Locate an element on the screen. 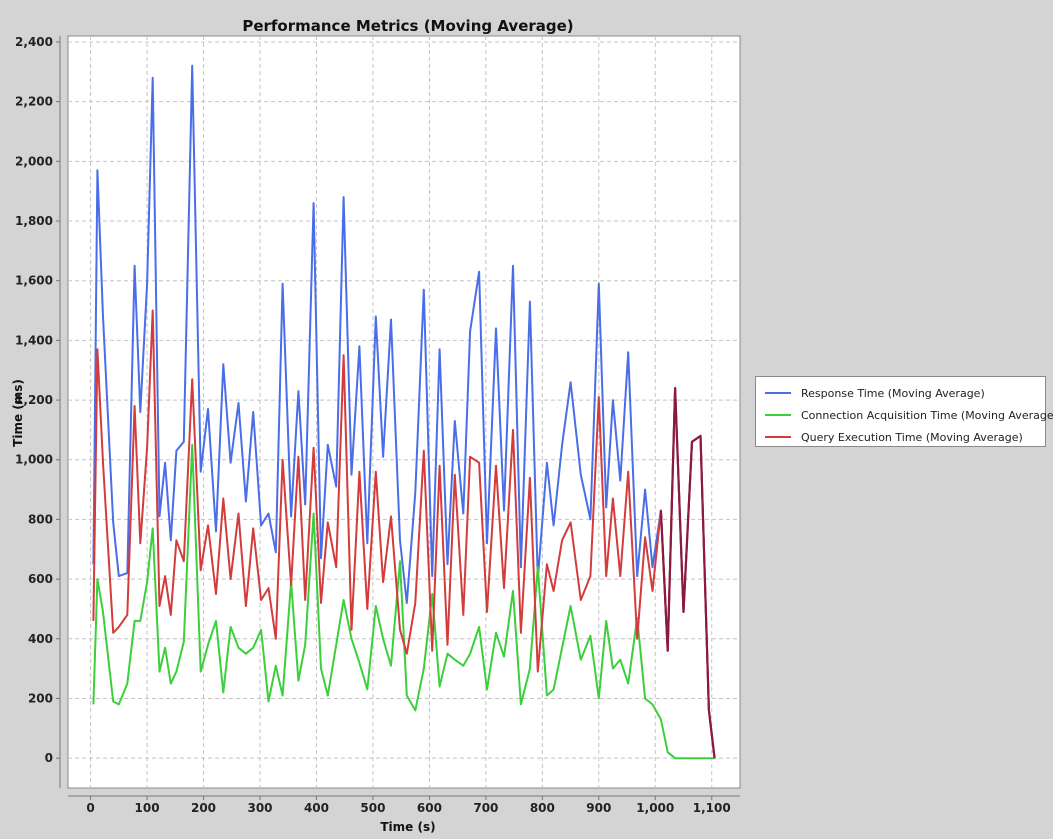 The image size is (1053, 839). x-tick-label: 800 is located at coordinates (542, 808).